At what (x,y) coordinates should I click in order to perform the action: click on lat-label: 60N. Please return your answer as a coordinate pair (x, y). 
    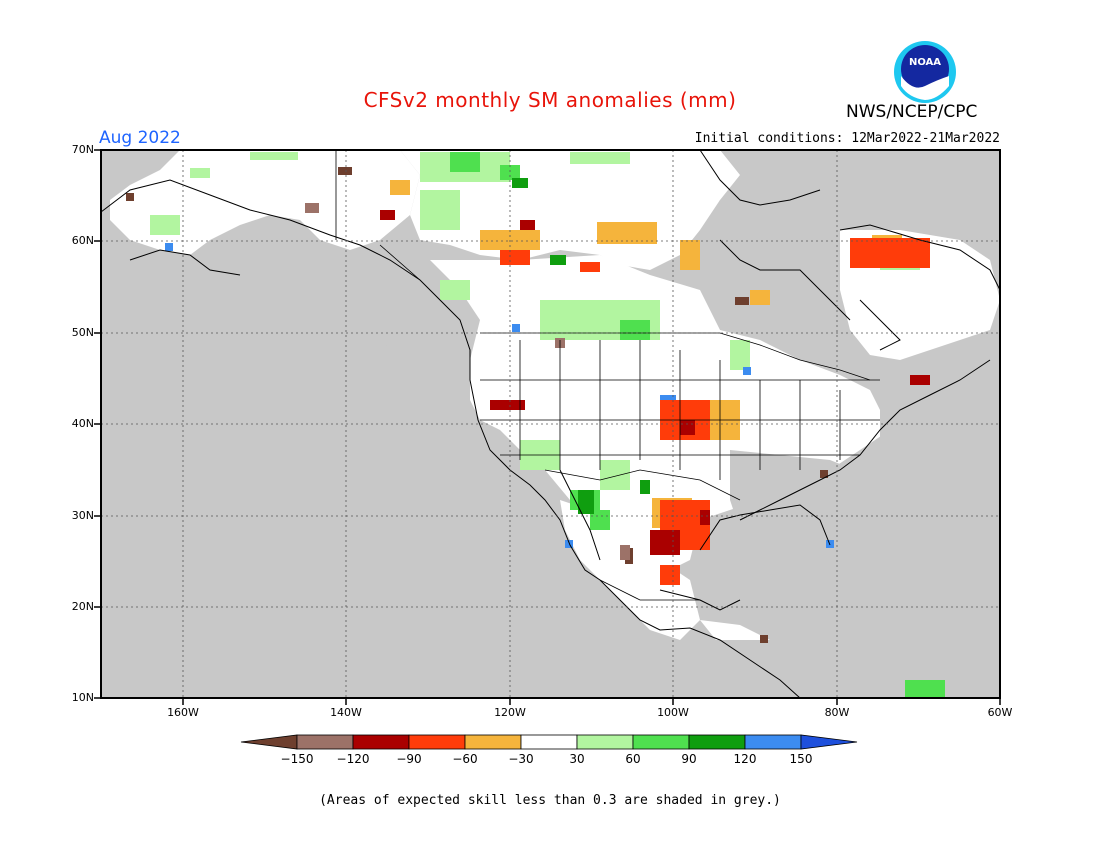
    Looking at the image, I should click on (82, 240).